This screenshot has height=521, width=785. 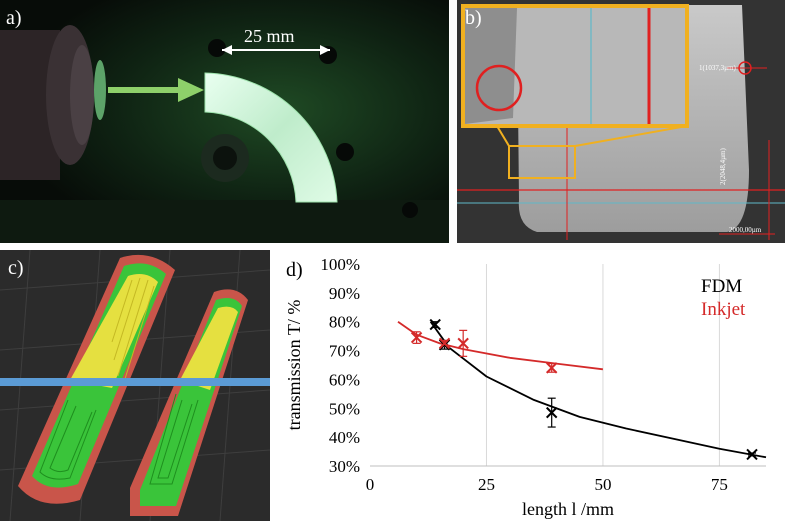 What do you see at coordinates (269, 36) in the screenshot?
I see `dimension-label: 25 mm` at bounding box center [269, 36].